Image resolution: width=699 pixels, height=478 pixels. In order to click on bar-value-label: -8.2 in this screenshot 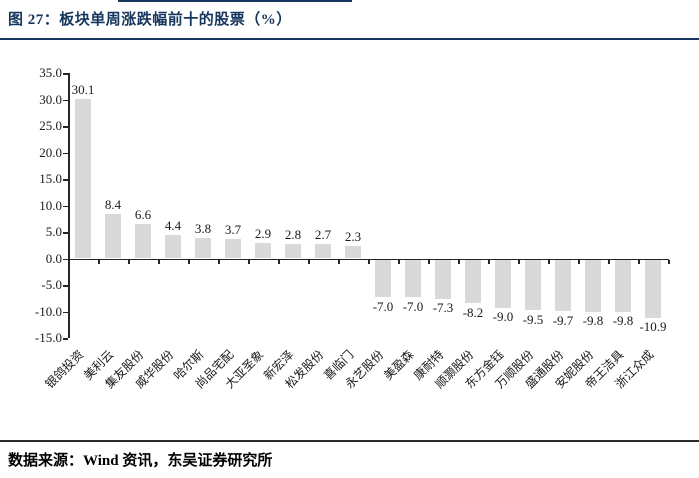, I will do `click(473, 312)`.